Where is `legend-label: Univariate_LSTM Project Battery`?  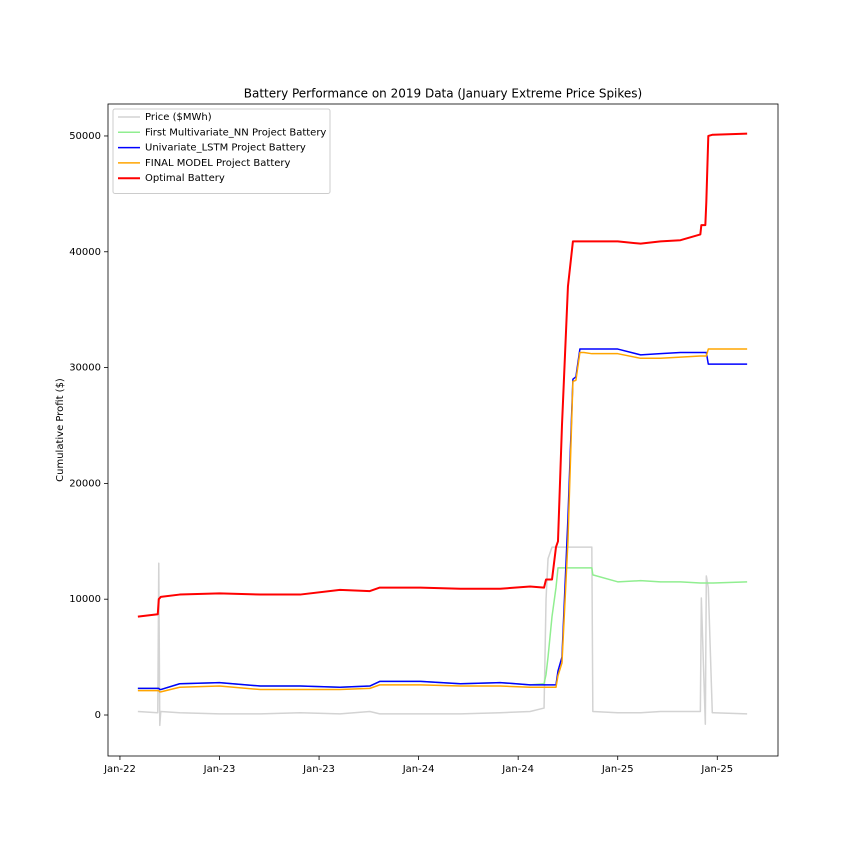 legend-label: Univariate_LSTM Project Battery is located at coordinates (225, 148).